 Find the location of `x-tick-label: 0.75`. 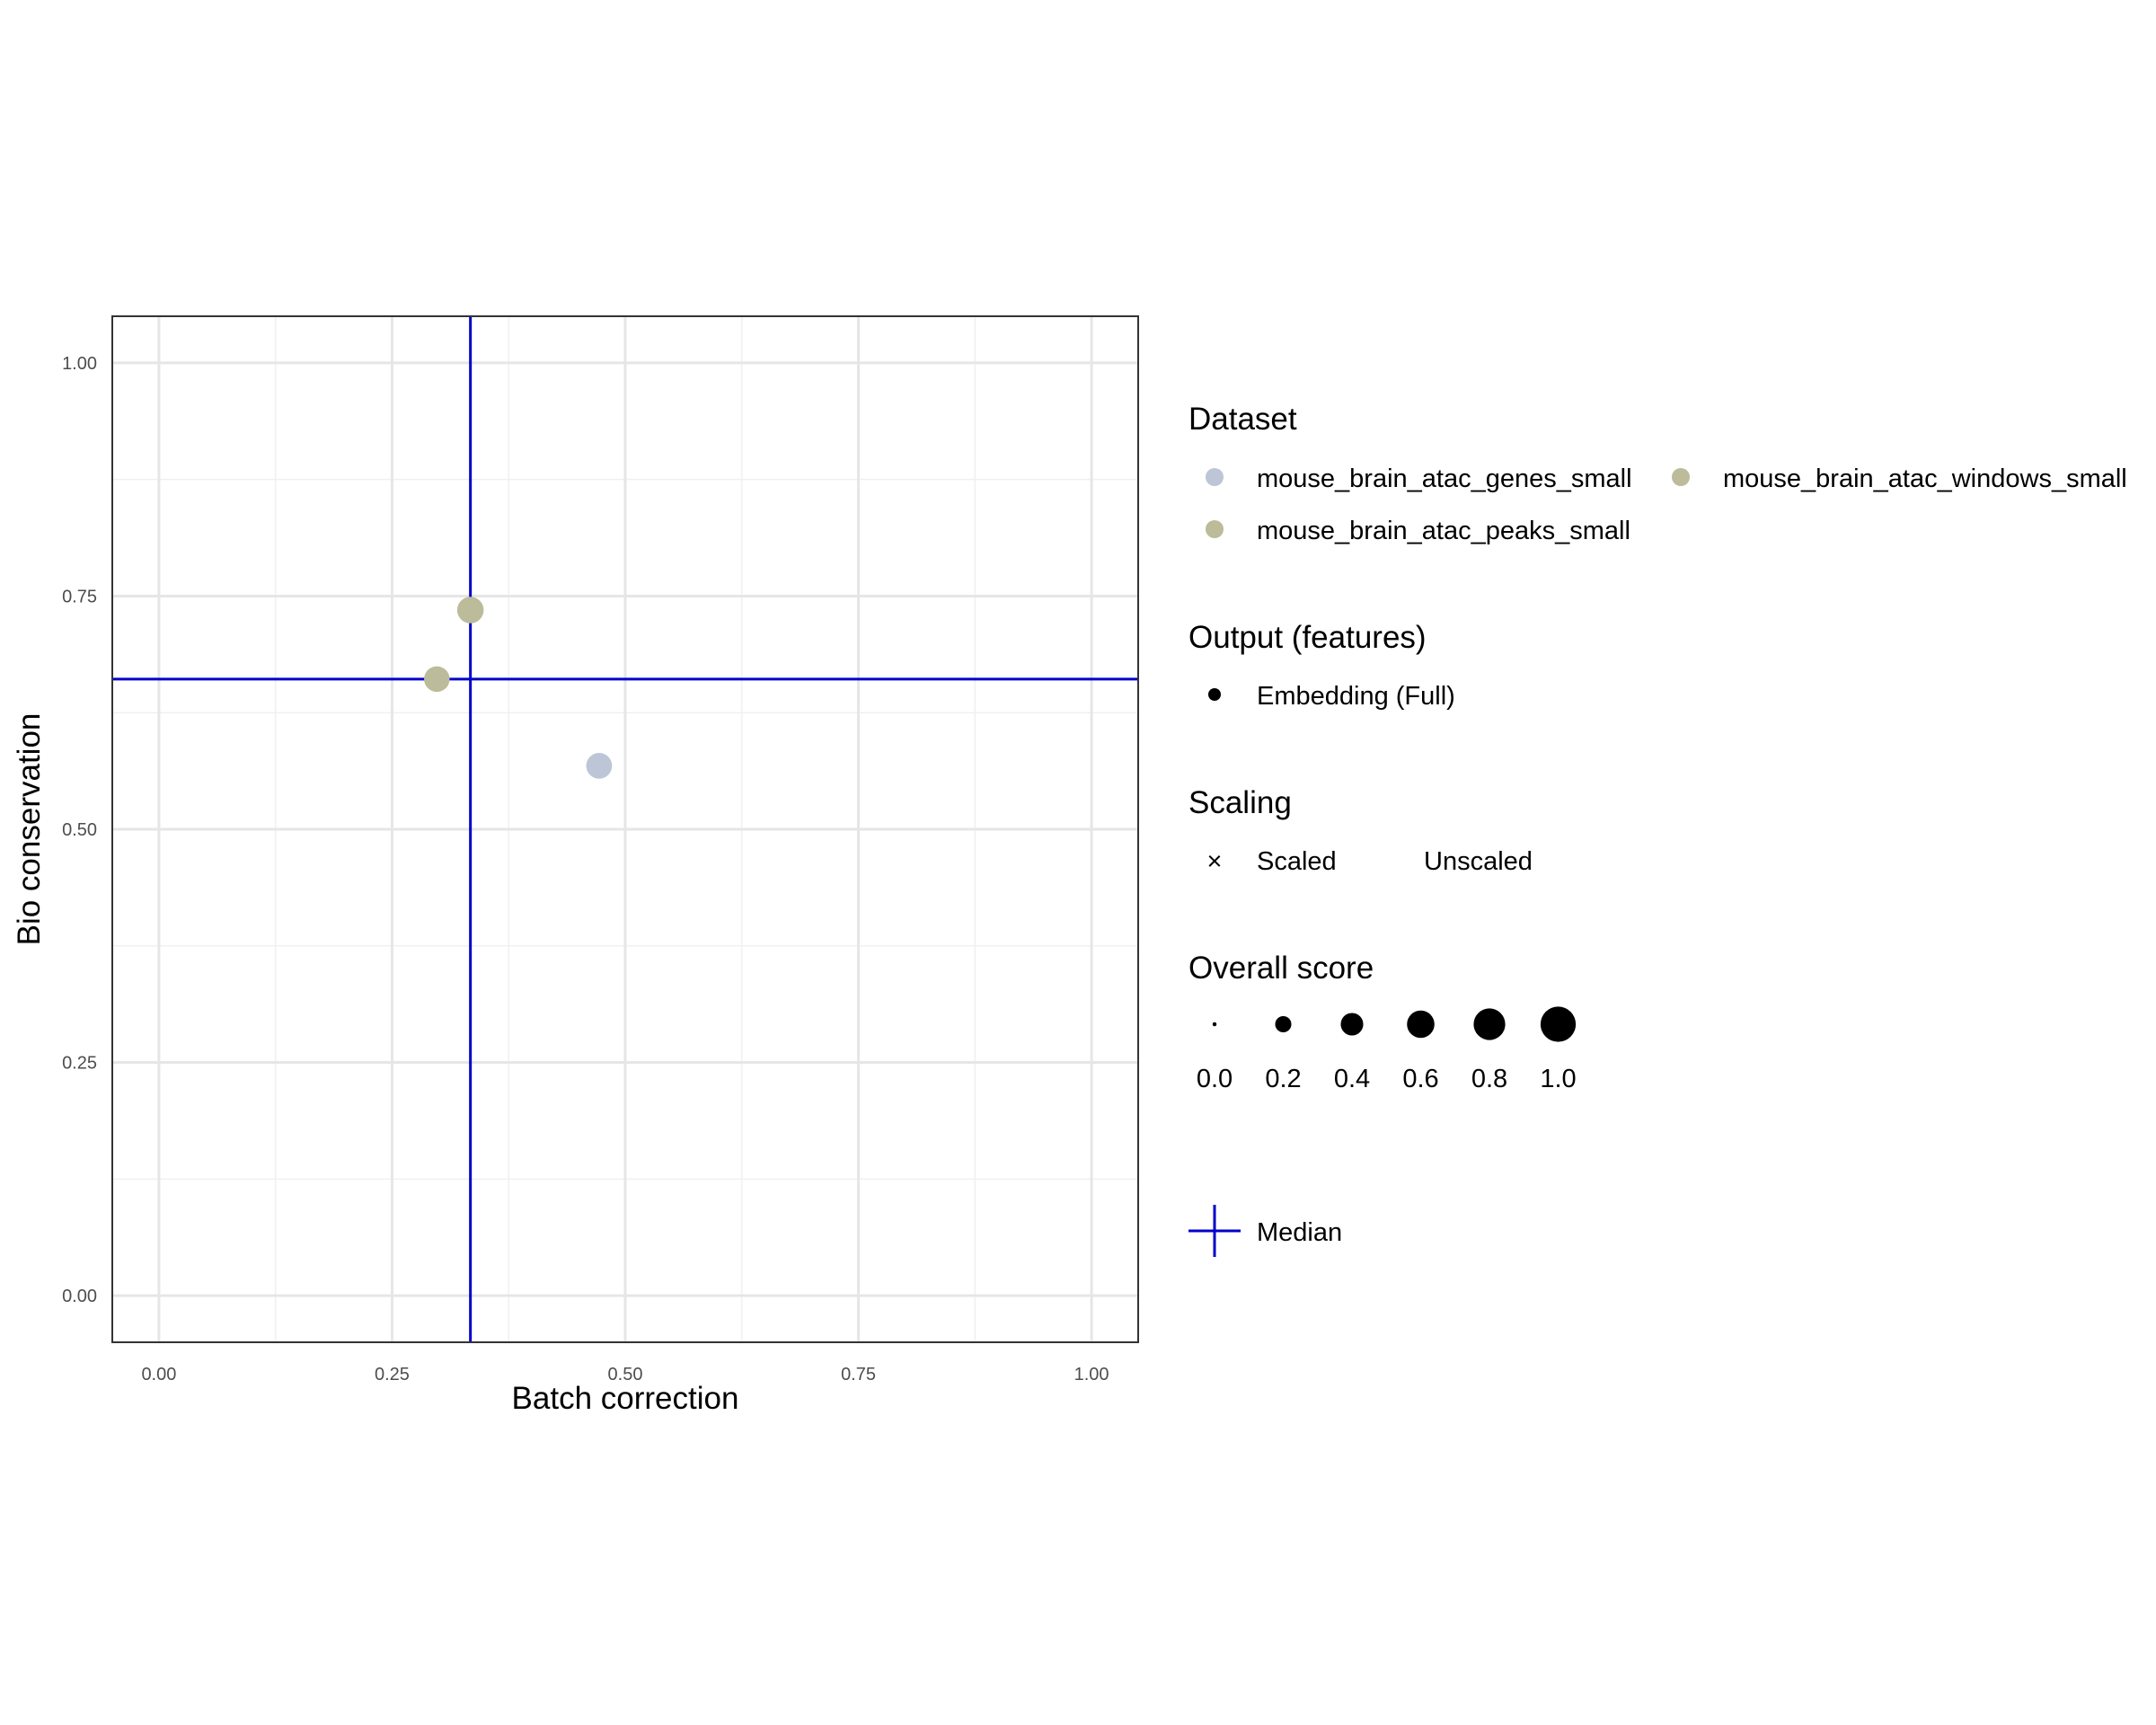

x-tick-label: 0.75 is located at coordinates (859, 1374).